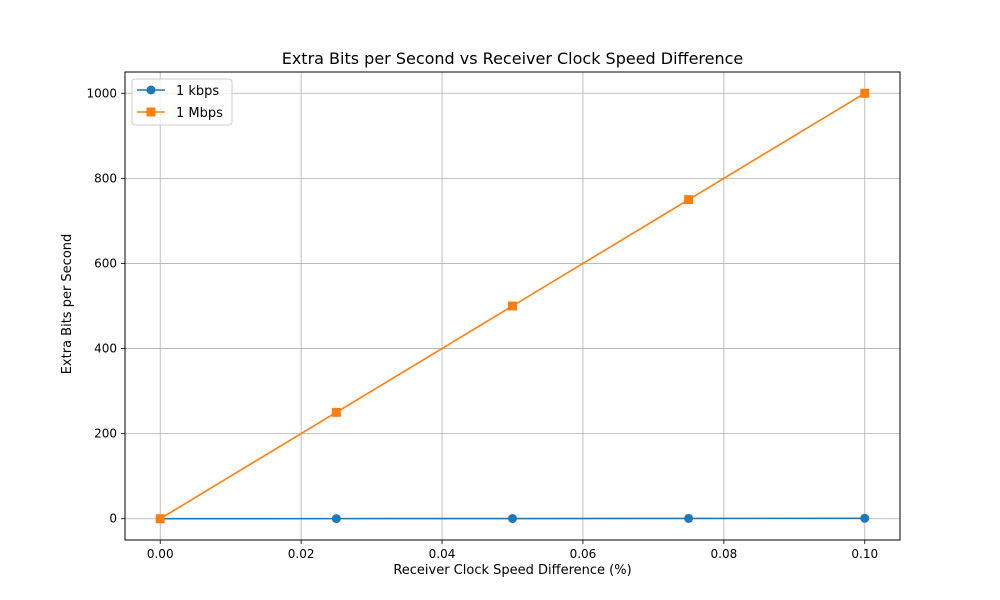 The image size is (1000, 600). What do you see at coordinates (864, 554) in the screenshot?
I see `x-tick-label: 0.10` at bounding box center [864, 554].